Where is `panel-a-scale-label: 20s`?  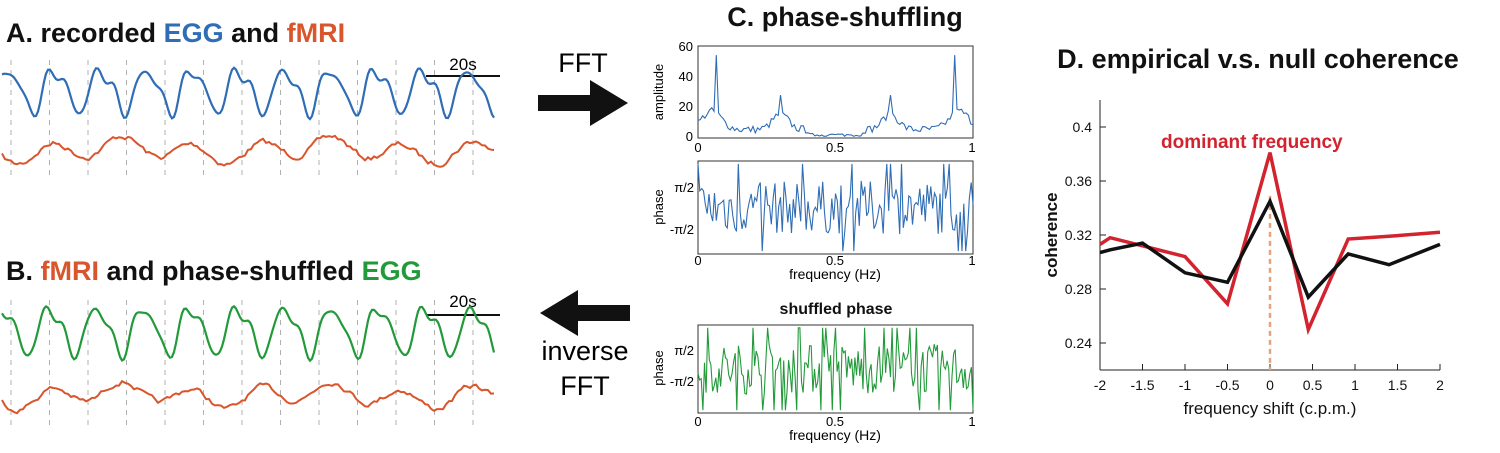
panel-a-scale-label: 20s is located at coordinates (462, 64).